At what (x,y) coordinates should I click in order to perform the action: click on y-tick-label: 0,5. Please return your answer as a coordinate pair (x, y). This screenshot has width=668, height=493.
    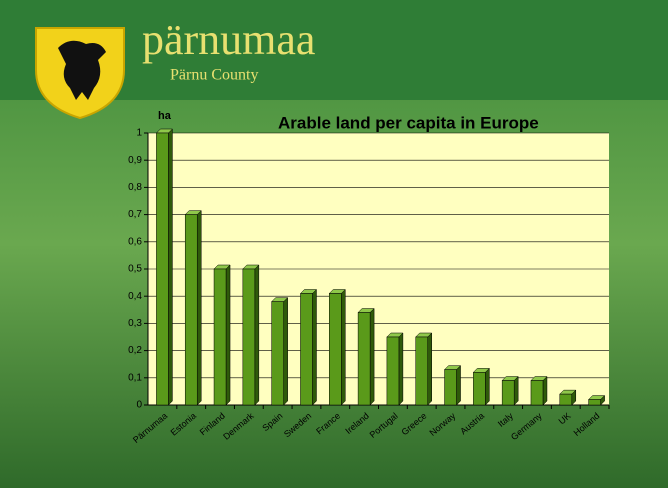
    Looking at the image, I should click on (135, 269).